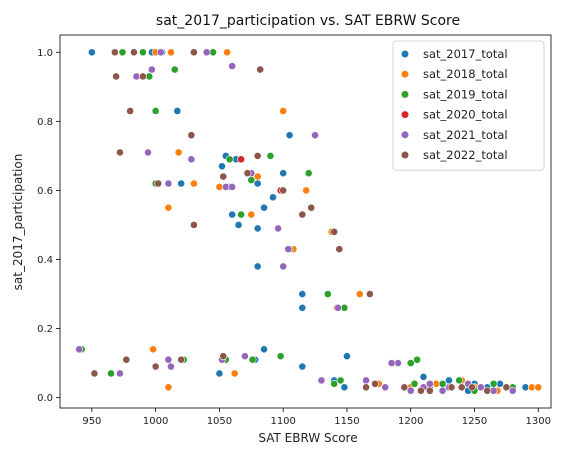 Image resolution: width=567 pixels, height=455 pixels. I want to click on legend-label: sat_2019_total, so click(465, 94).